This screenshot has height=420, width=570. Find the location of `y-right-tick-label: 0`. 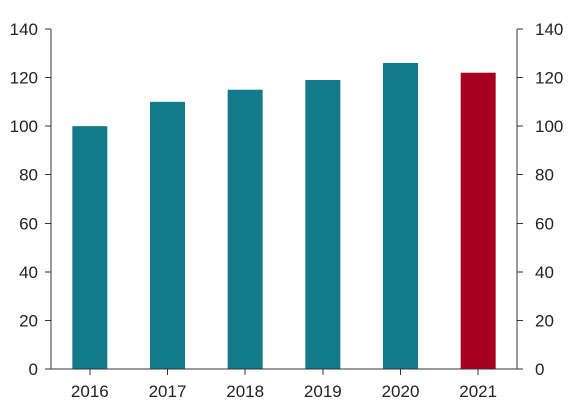

y-right-tick-label: 0 is located at coordinates (539, 369).